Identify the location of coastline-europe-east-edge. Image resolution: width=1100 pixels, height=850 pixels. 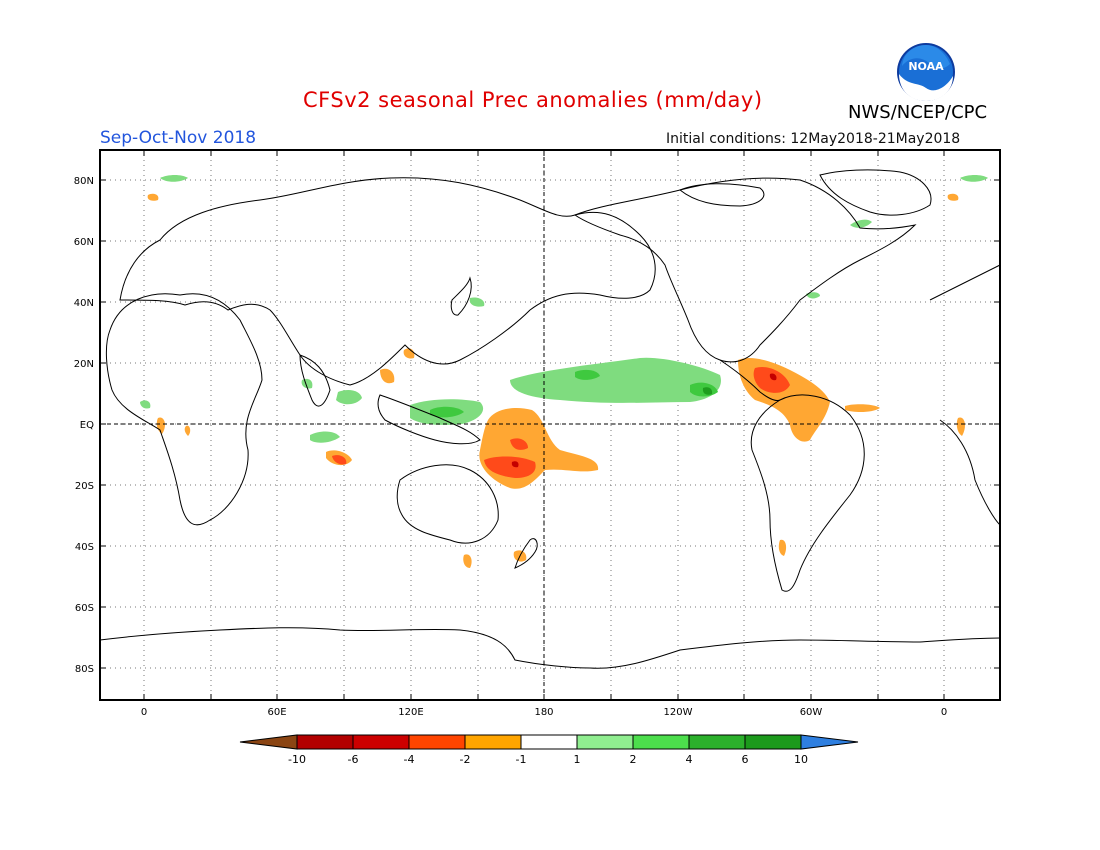
(965, 282).